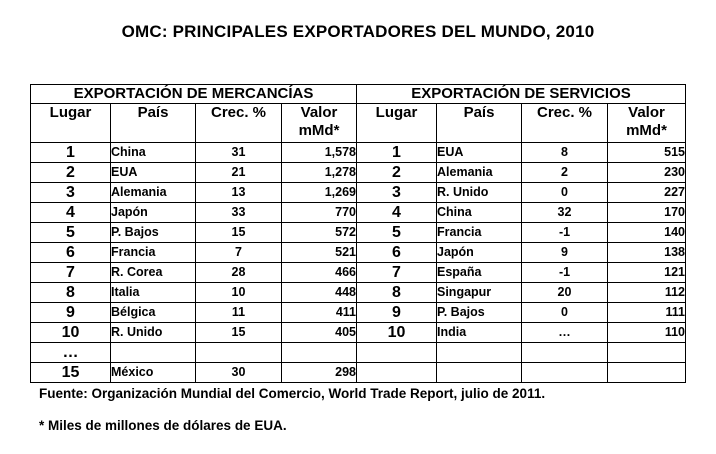  I want to click on serv-country-cell: China, so click(479, 212).